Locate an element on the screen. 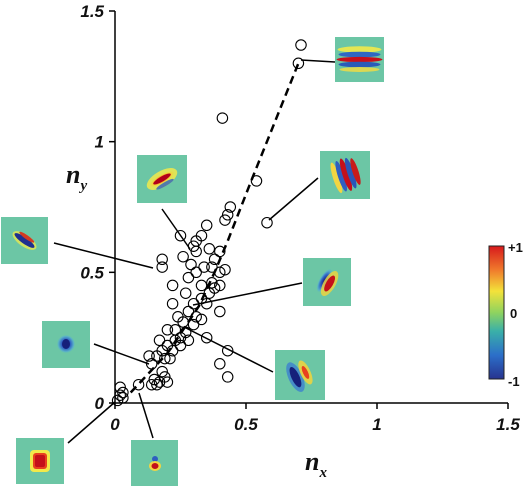  inset-two-lobe is located at coordinates (327, 282).